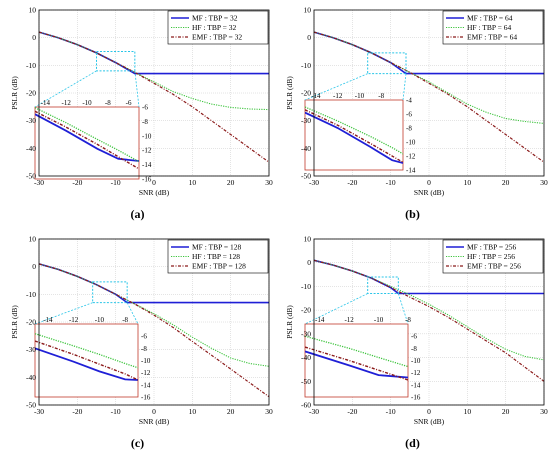  What do you see at coordinates (490, 18) in the screenshot?
I see `legend-entry: MF : TBP = 64` at bounding box center [490, 18].